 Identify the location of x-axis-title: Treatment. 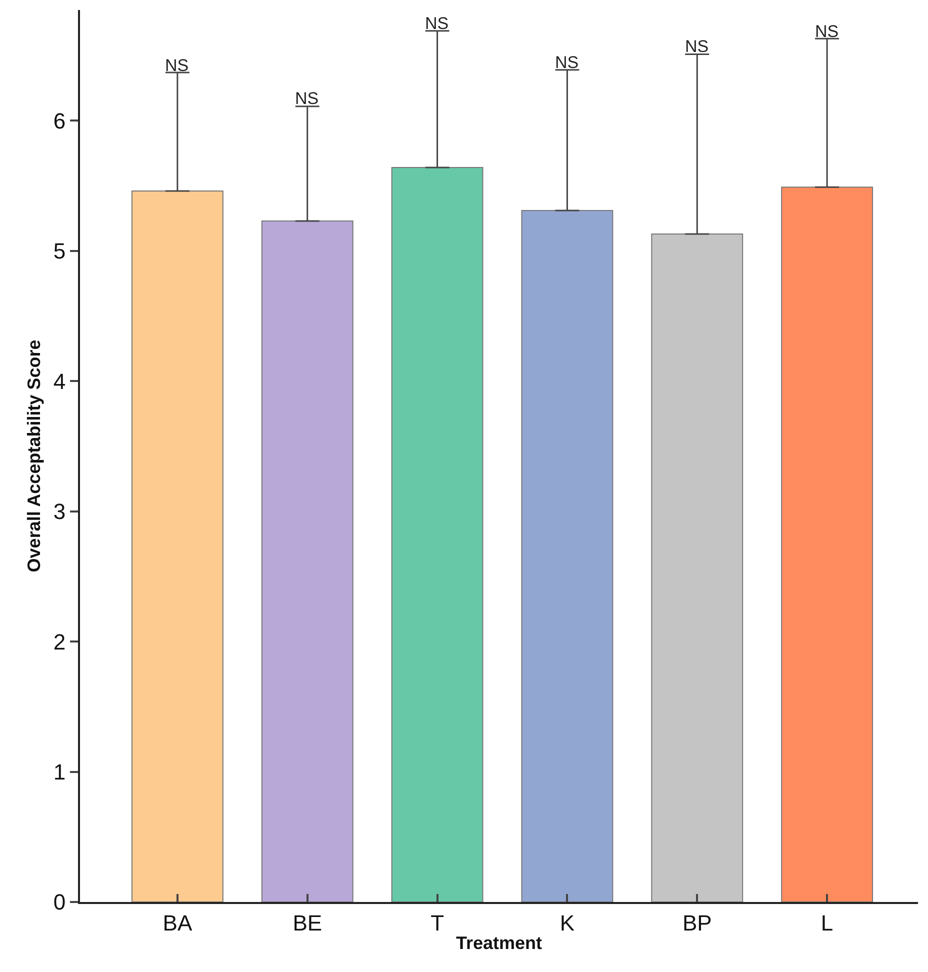
(499, 943).